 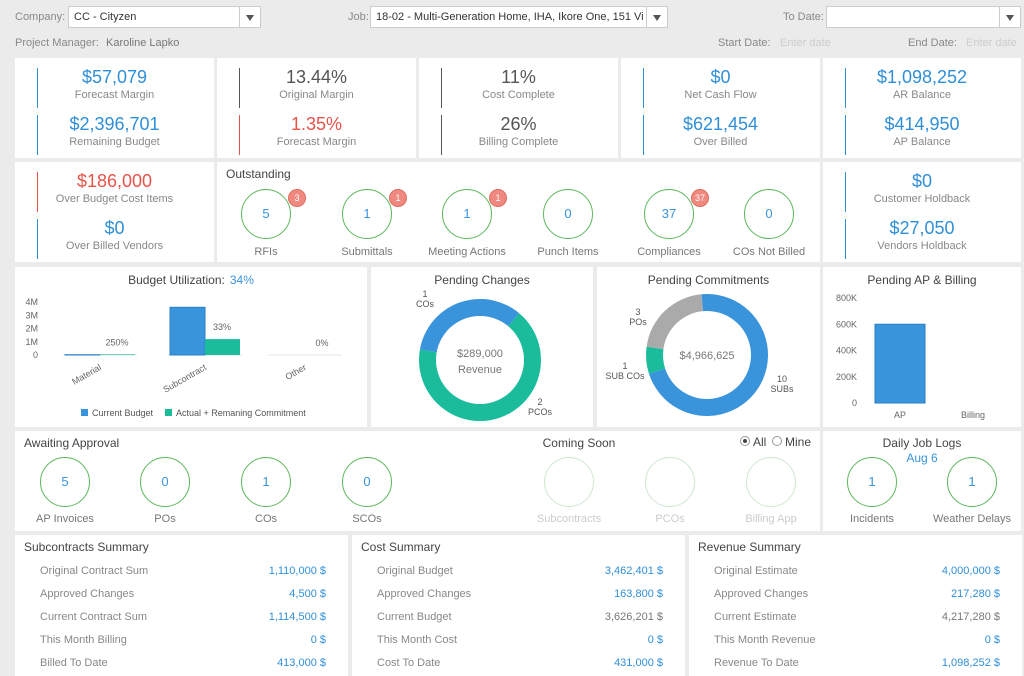 What do you see at coordinates (417, 640) in the screenshot?
I see `row-label: This Month Cost` at bounding box center [417, 640].